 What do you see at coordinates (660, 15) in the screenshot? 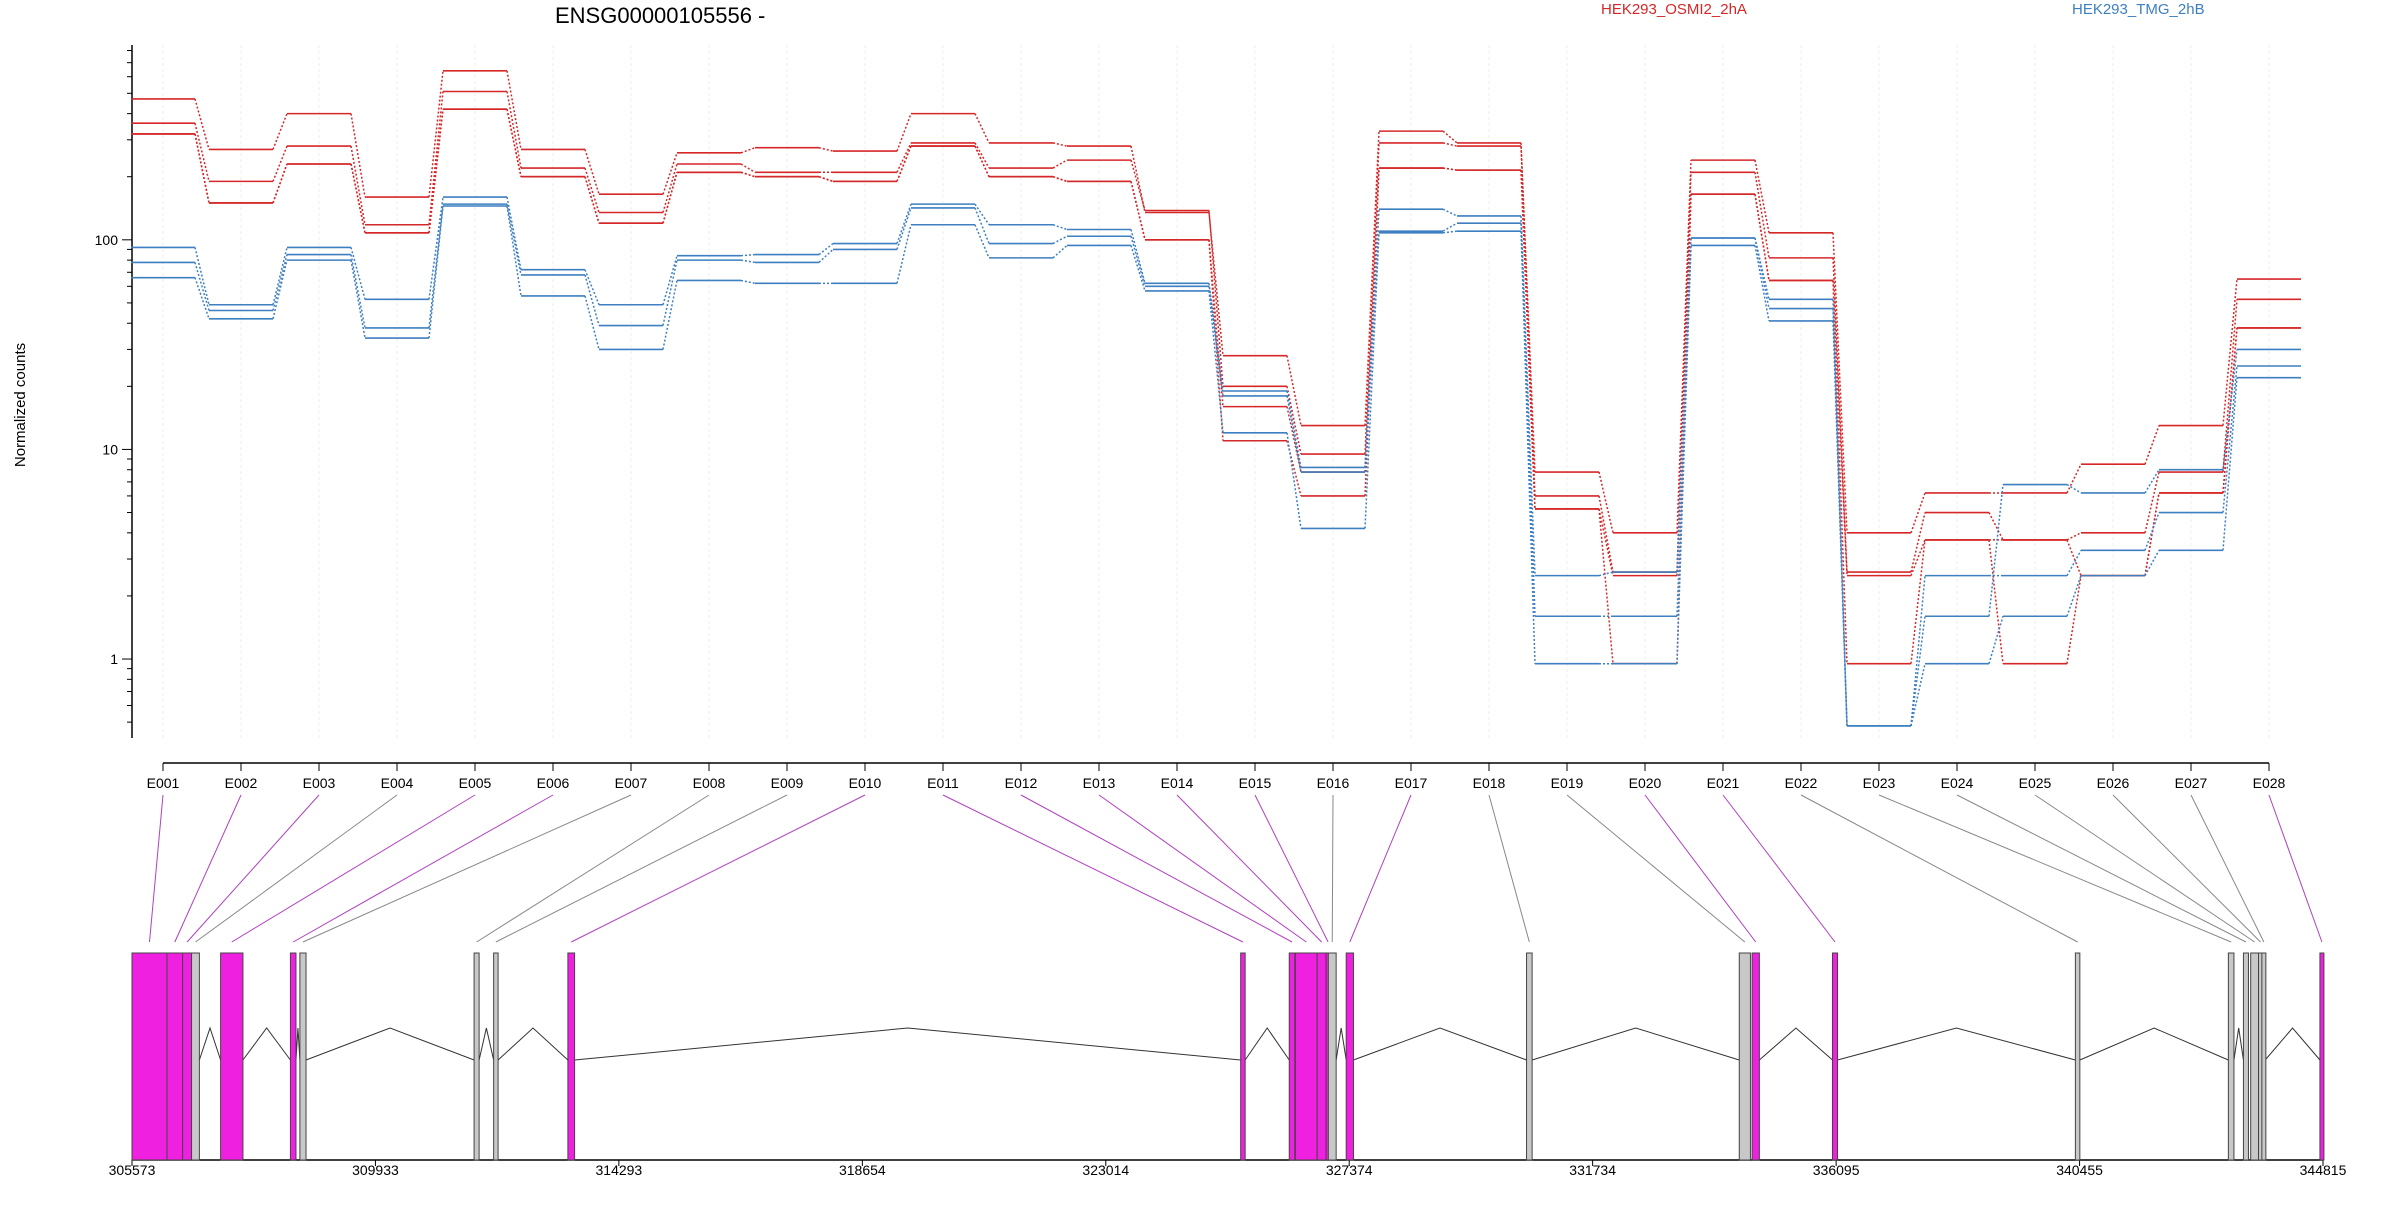
I see `chart-title: ENSG00000105556 -` at bounding box center [660, 15].